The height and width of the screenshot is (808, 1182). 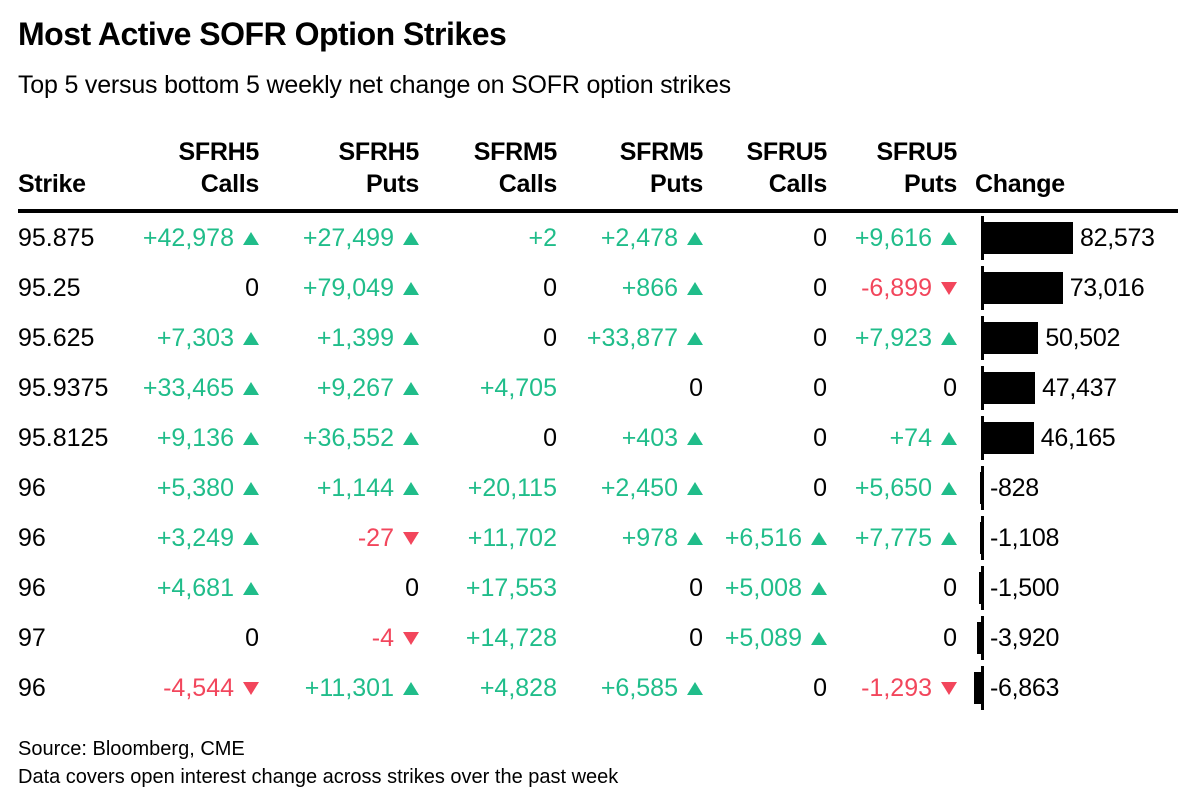 What do you see at coordinates (630, 238) in the screenshot?
I see `cell-sfrm5-puts: +2,478` at bounding box center [630, 238].